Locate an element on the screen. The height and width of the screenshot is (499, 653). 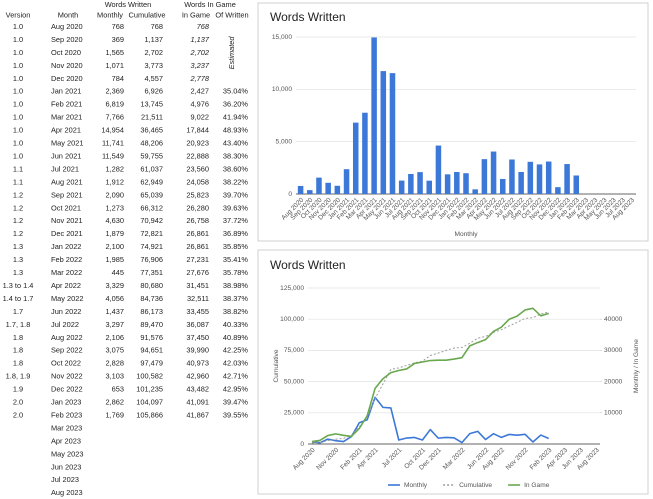
table-cell: 32,511 is located at coordinates (198, 298).